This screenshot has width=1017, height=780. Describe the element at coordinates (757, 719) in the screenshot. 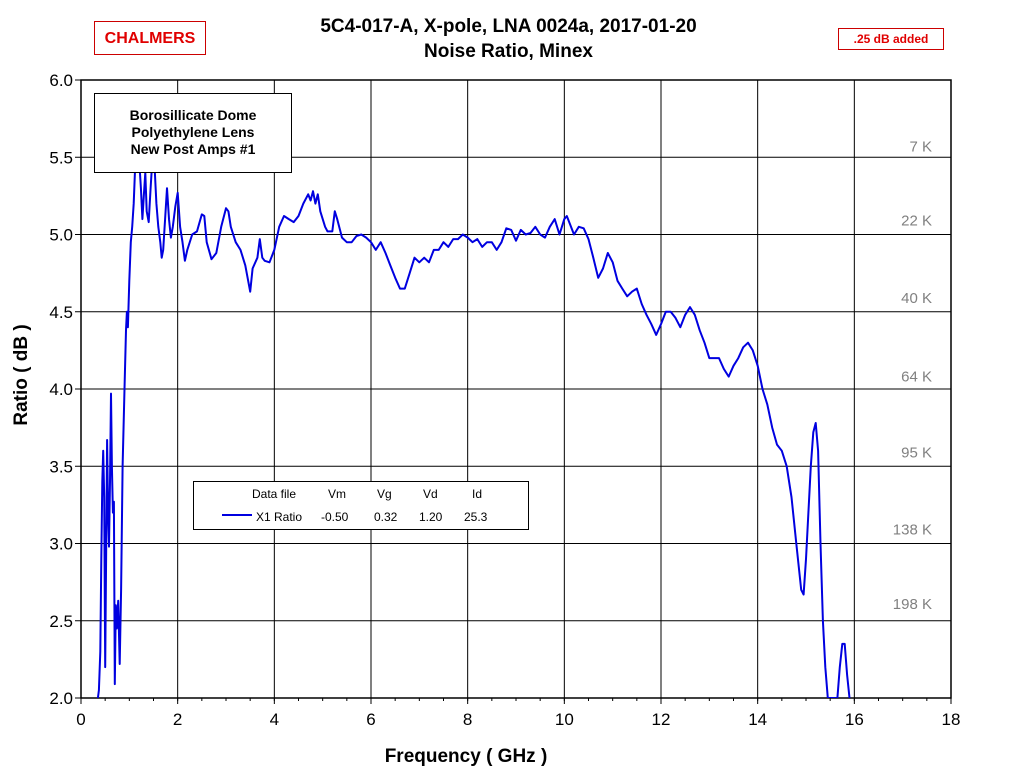

I see `x-tick-label: 14` at that location.